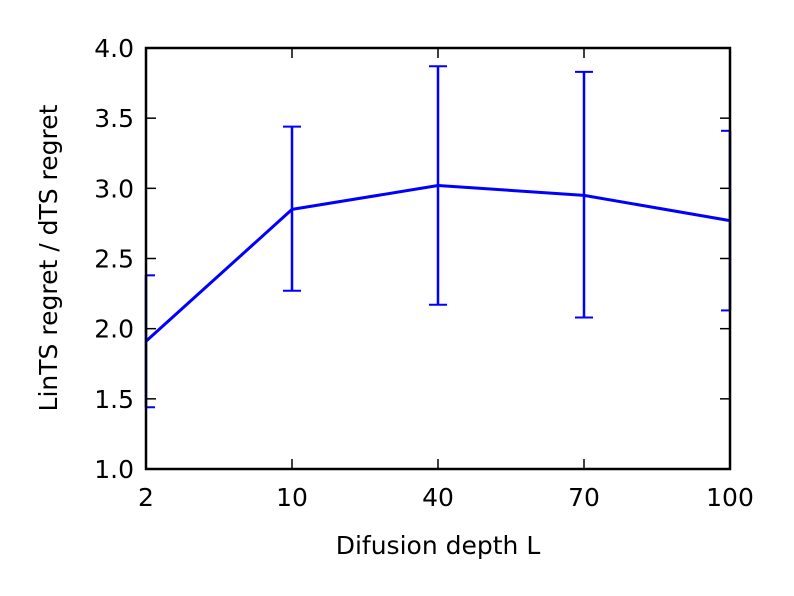 Image resolution: width=794 pixels, height=596 pixels. I want to click on y-tick-label: 1.5, so click(114, 399).